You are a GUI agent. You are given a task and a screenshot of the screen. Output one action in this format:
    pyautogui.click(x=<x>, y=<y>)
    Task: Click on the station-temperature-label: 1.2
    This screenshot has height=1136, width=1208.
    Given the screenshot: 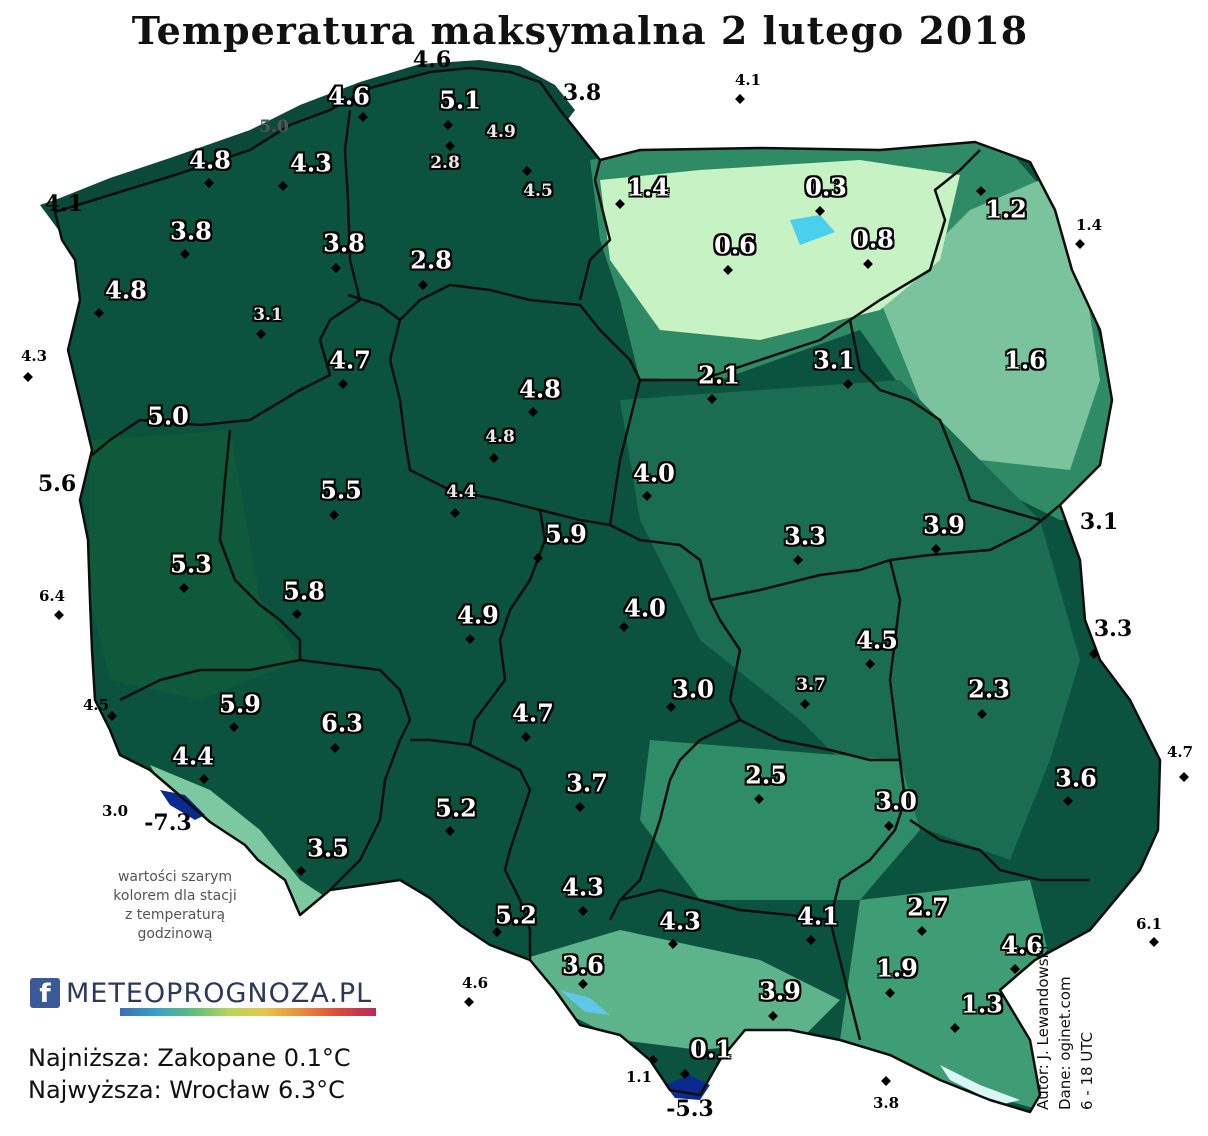 What is the action you would take?
    pyautogui.click(x=1006, y=209)
    